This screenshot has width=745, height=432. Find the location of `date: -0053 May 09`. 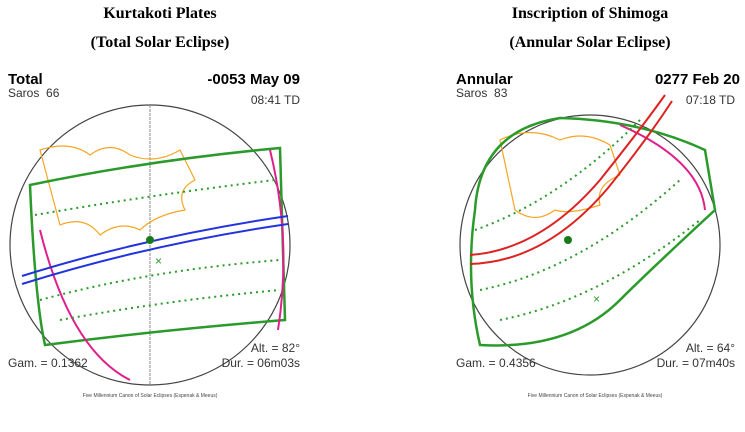

date: -0053 May 09 is located at coordinates (253, 79).